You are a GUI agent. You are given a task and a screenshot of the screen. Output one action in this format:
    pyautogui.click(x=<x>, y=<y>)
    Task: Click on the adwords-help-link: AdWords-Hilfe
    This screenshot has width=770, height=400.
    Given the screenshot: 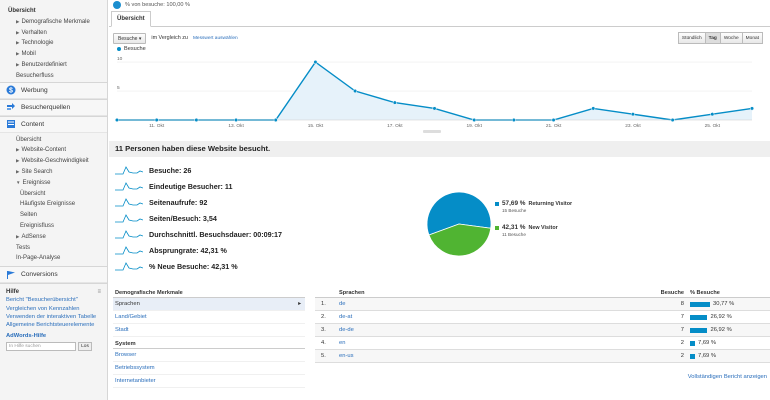 What is the action you would take?
    pyautogui.click(x=26, y=336)
    